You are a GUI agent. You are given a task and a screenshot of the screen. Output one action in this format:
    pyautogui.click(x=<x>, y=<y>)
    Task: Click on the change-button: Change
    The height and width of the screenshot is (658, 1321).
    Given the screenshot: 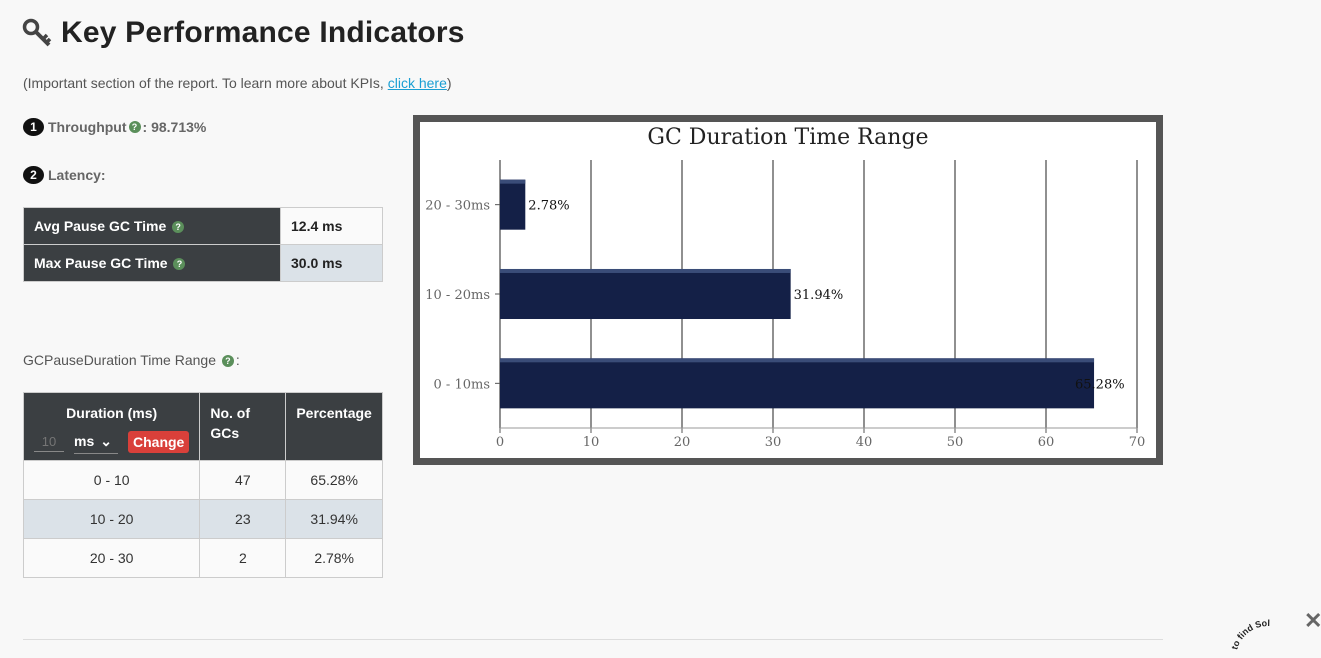 What is the action you would take?
    pyautogui.click(x=159, y=441)
    